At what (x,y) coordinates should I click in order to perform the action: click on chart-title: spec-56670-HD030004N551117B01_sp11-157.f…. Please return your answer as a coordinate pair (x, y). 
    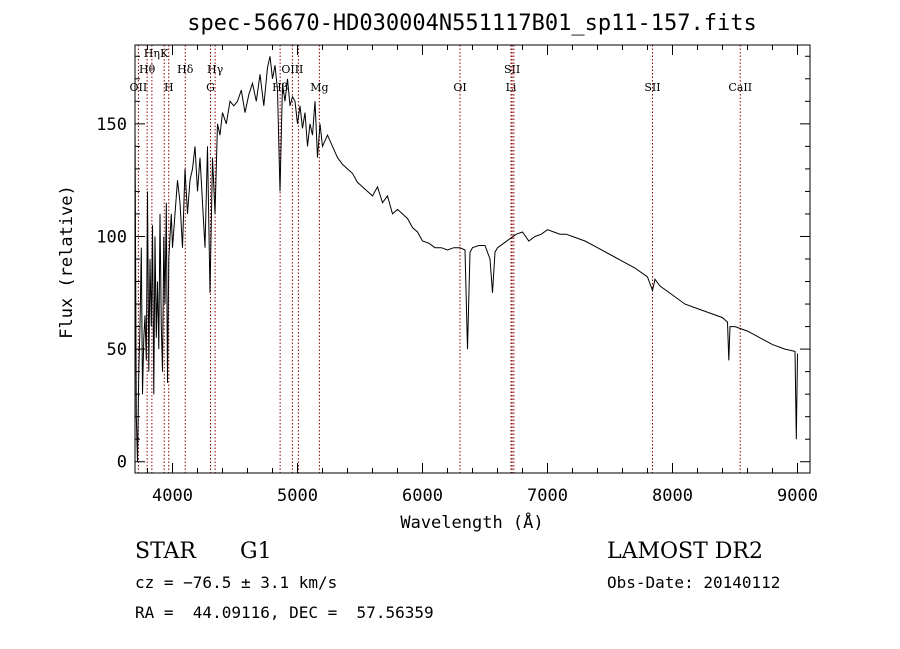
    Looking at the image, I should click on (472, 23).